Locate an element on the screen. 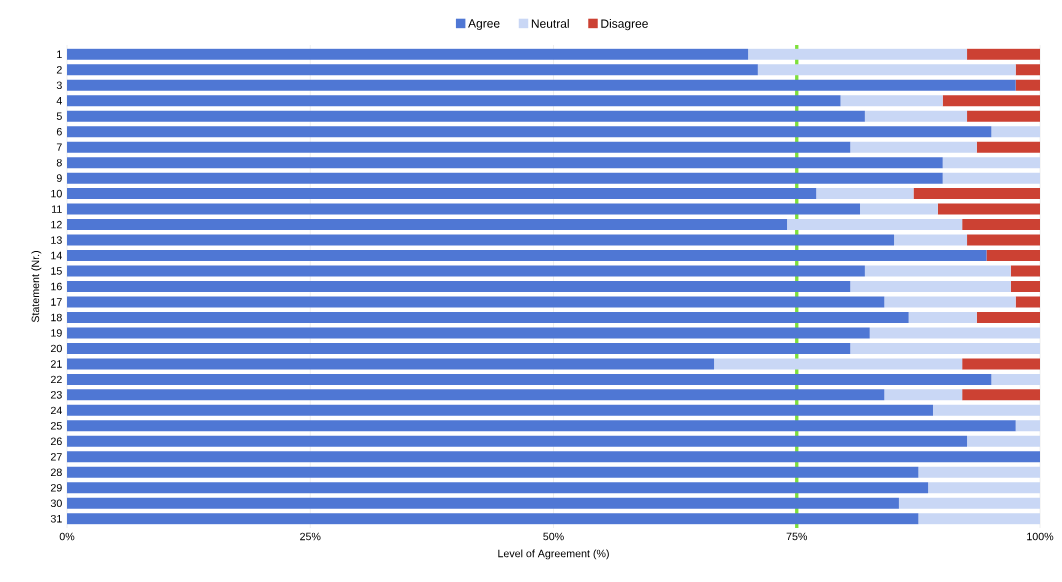  y-tick-label: 30 is located at coordinates (56, 503).